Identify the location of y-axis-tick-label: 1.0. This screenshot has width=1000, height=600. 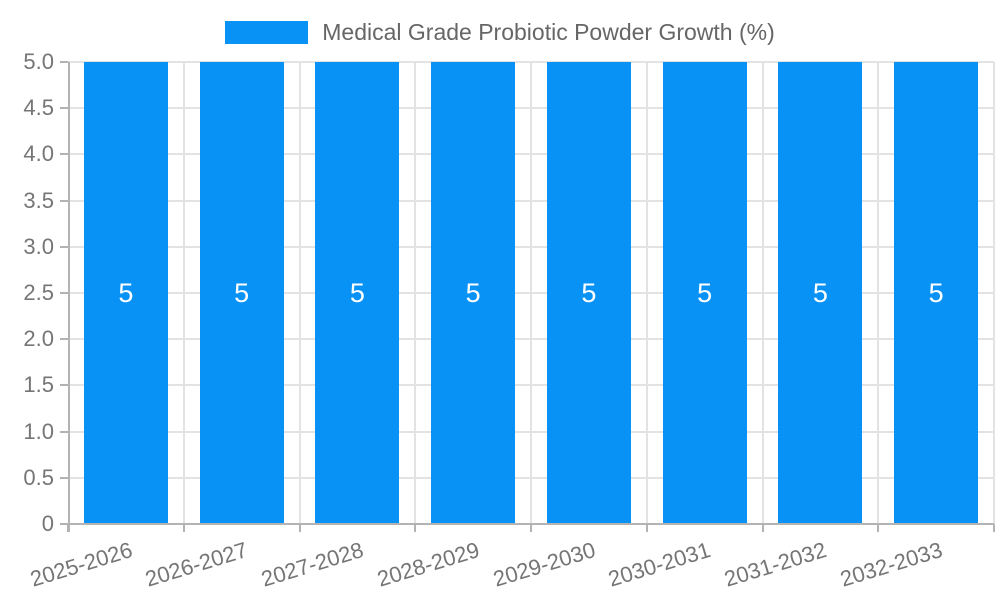
(38, 431).